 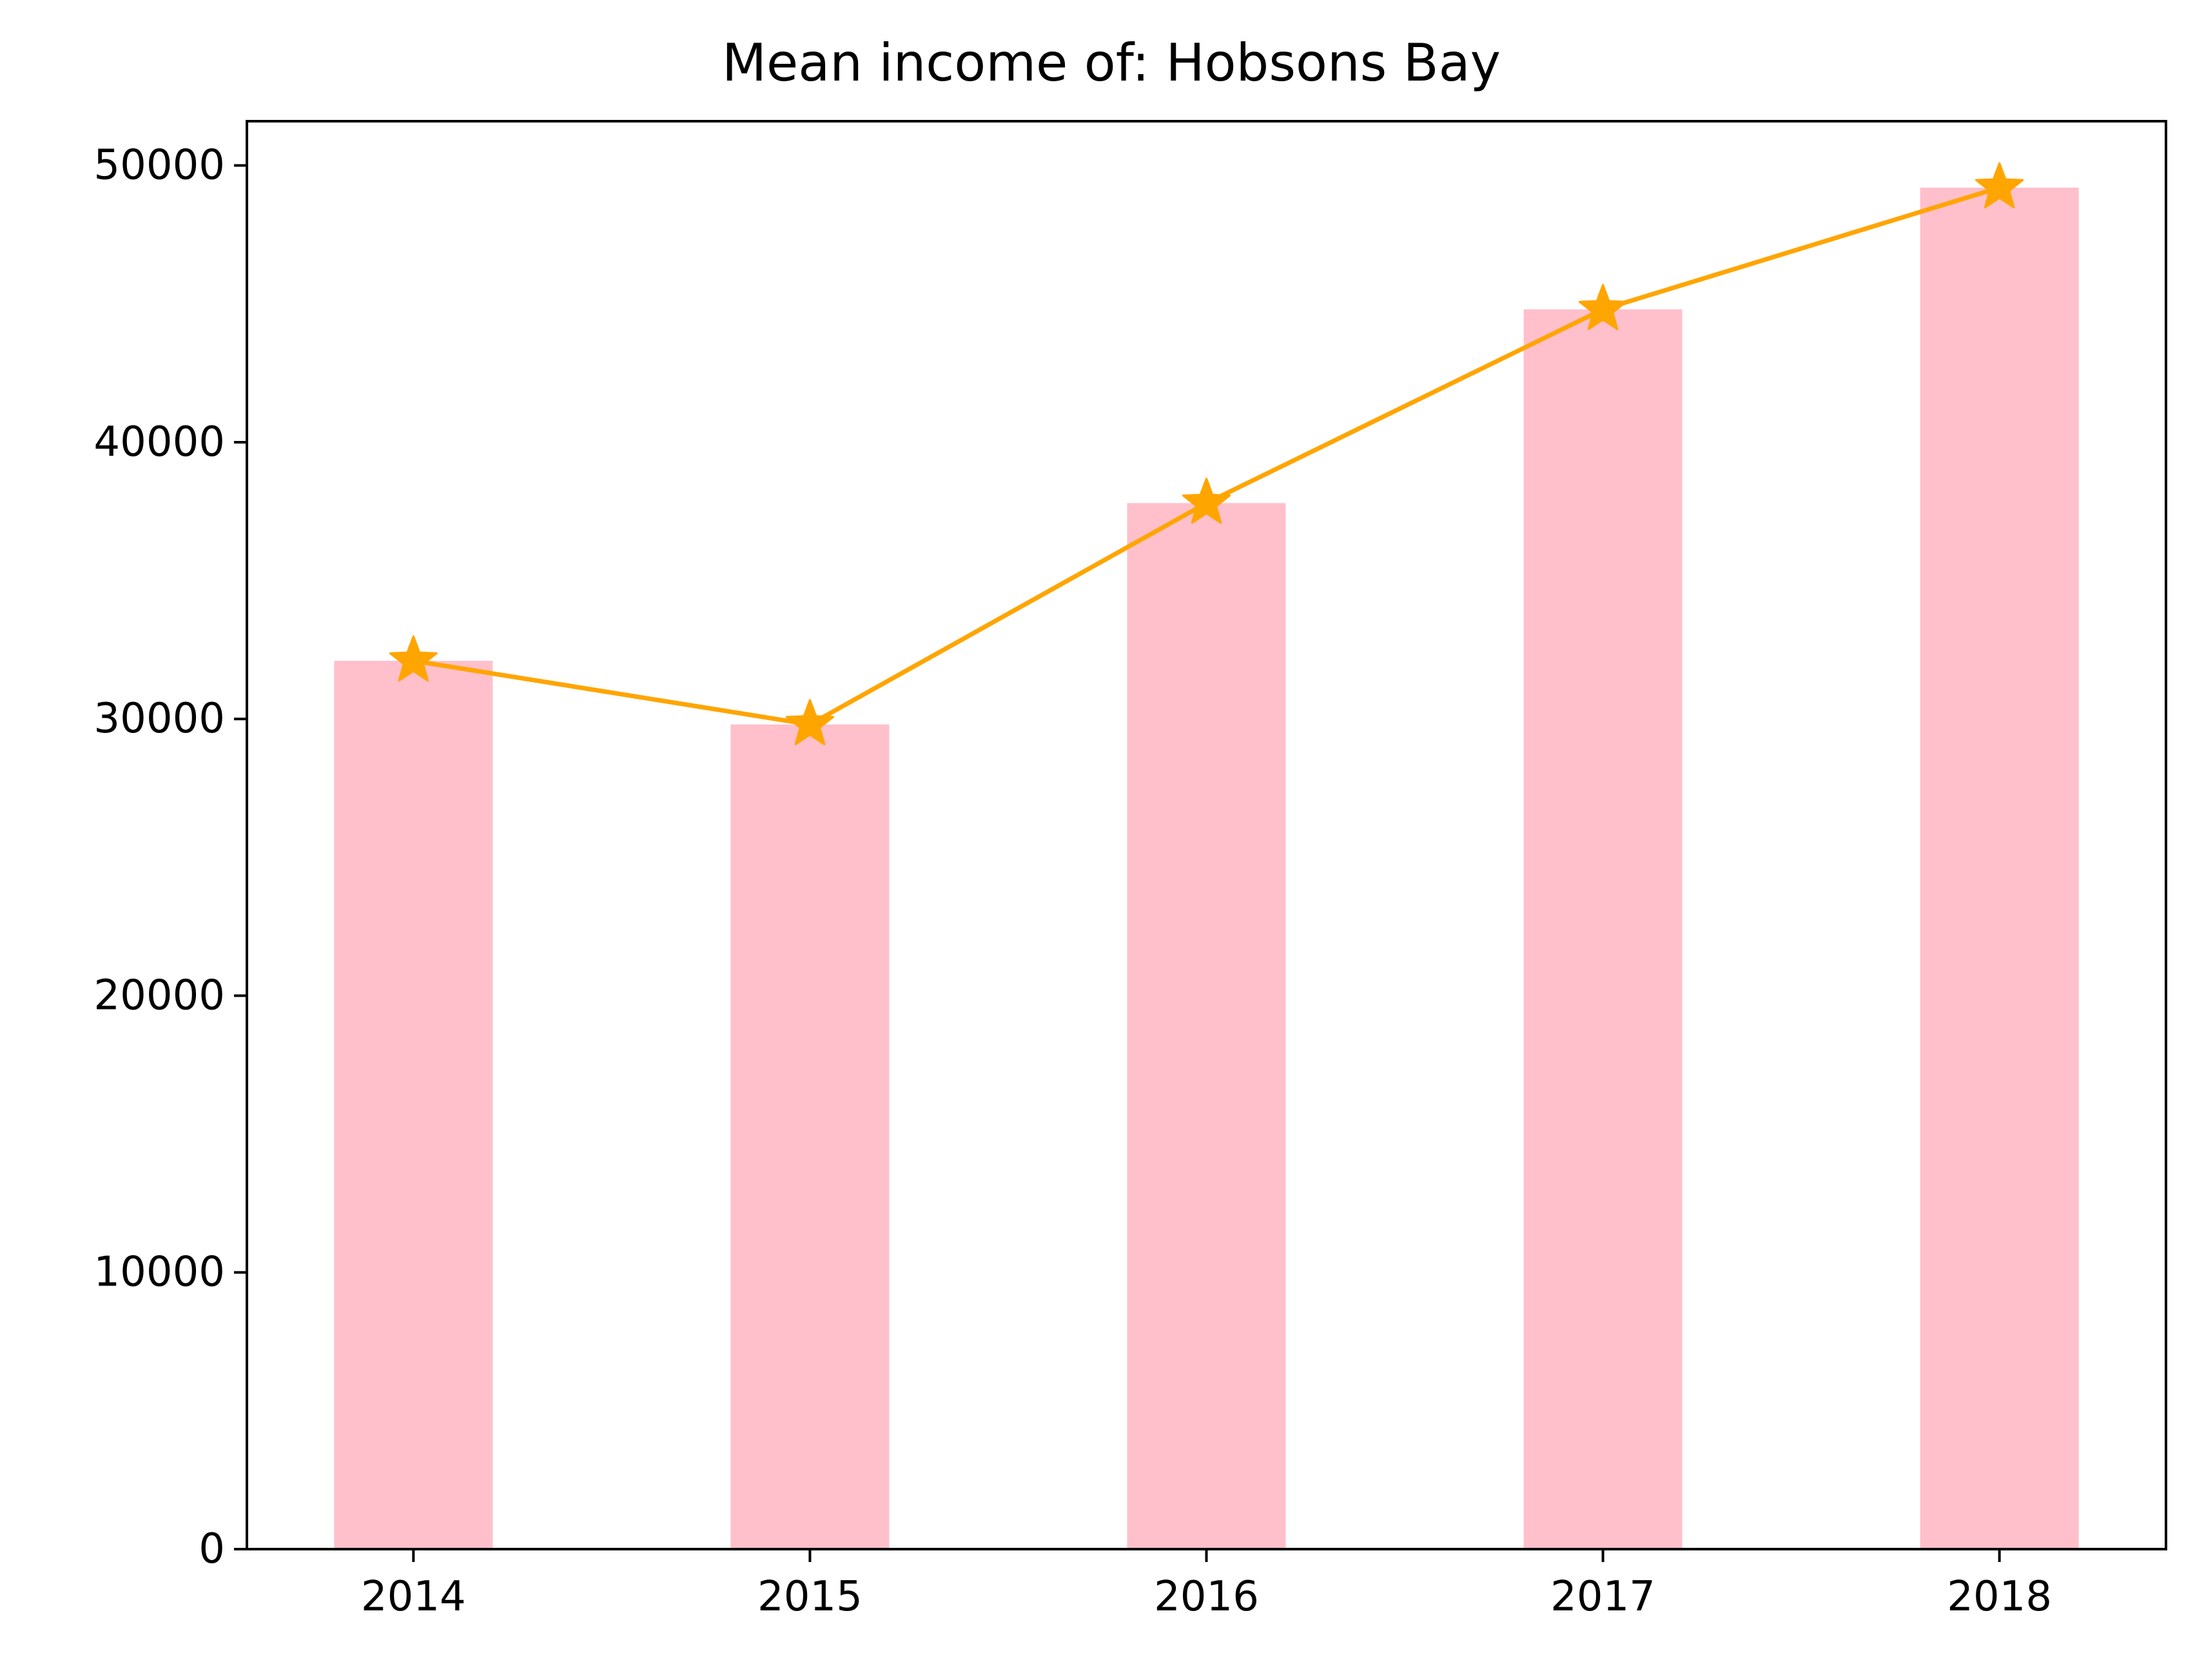 What do you see at coordinates (1207, 501) in the screenshot?
I see `line-point-2016` at bounding box center [1207, 501].